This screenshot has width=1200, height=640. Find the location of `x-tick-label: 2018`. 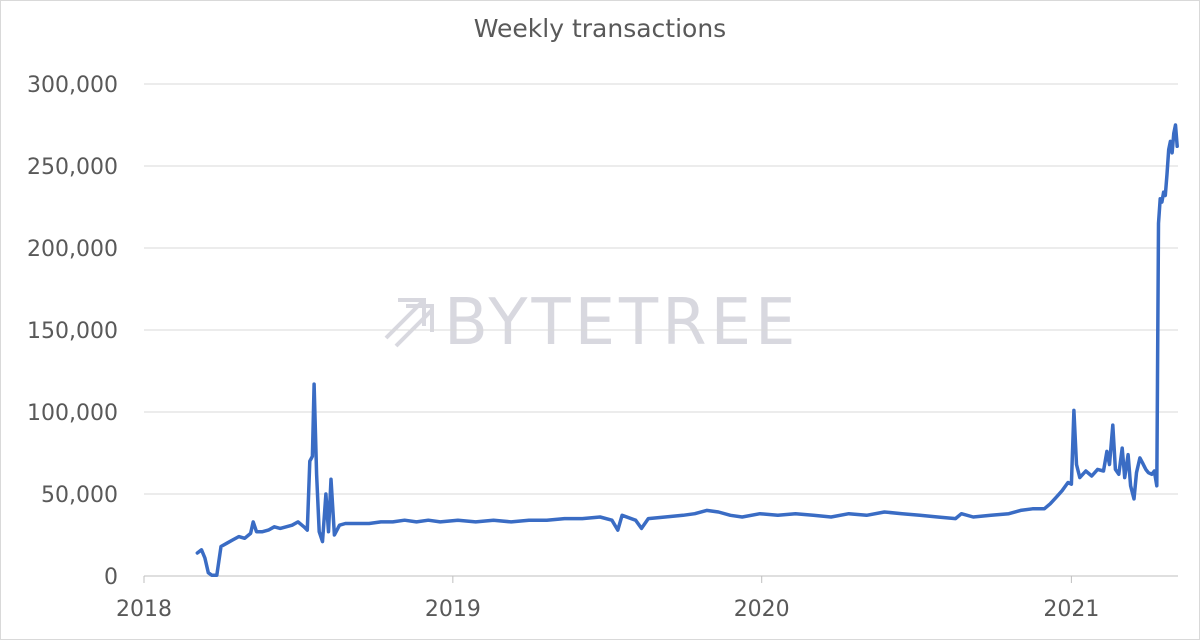

x-tick-label: 2018 is located at coordinates (144, 609).